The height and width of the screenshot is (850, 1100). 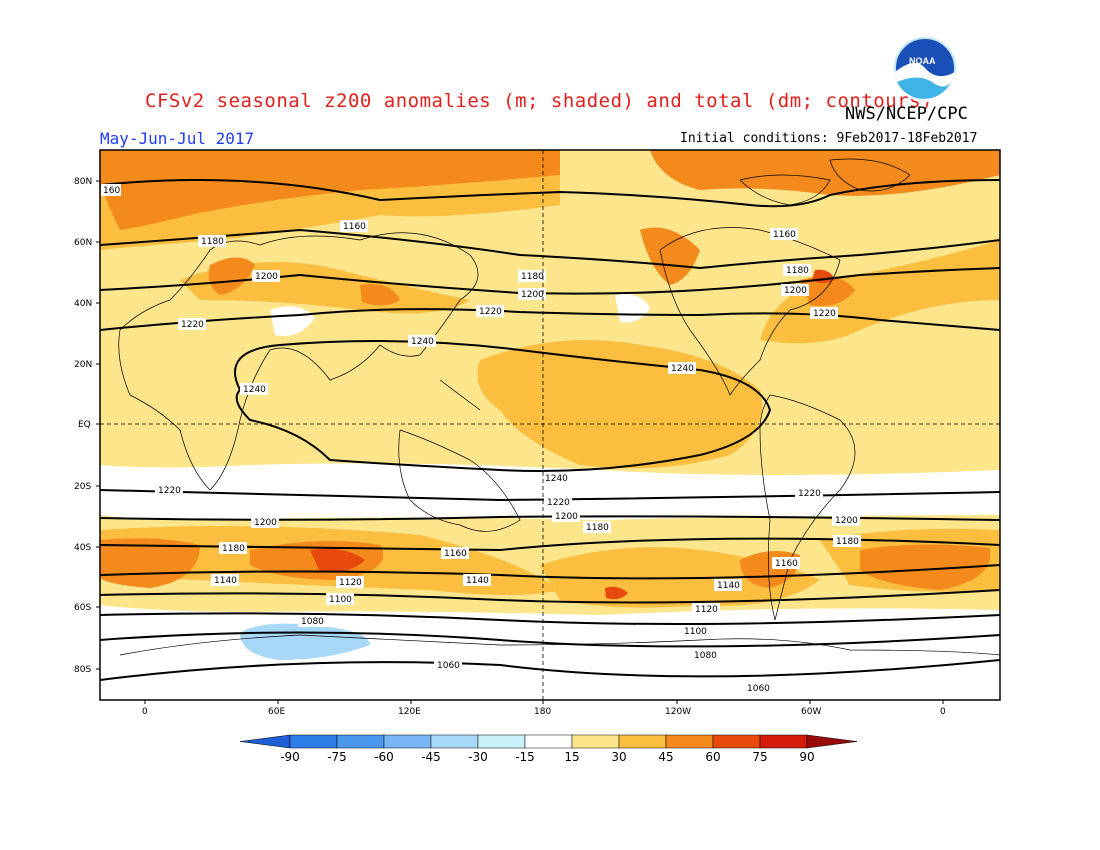 I want to click on colorbar-tick-label: 45, so click(x=665, y=757).